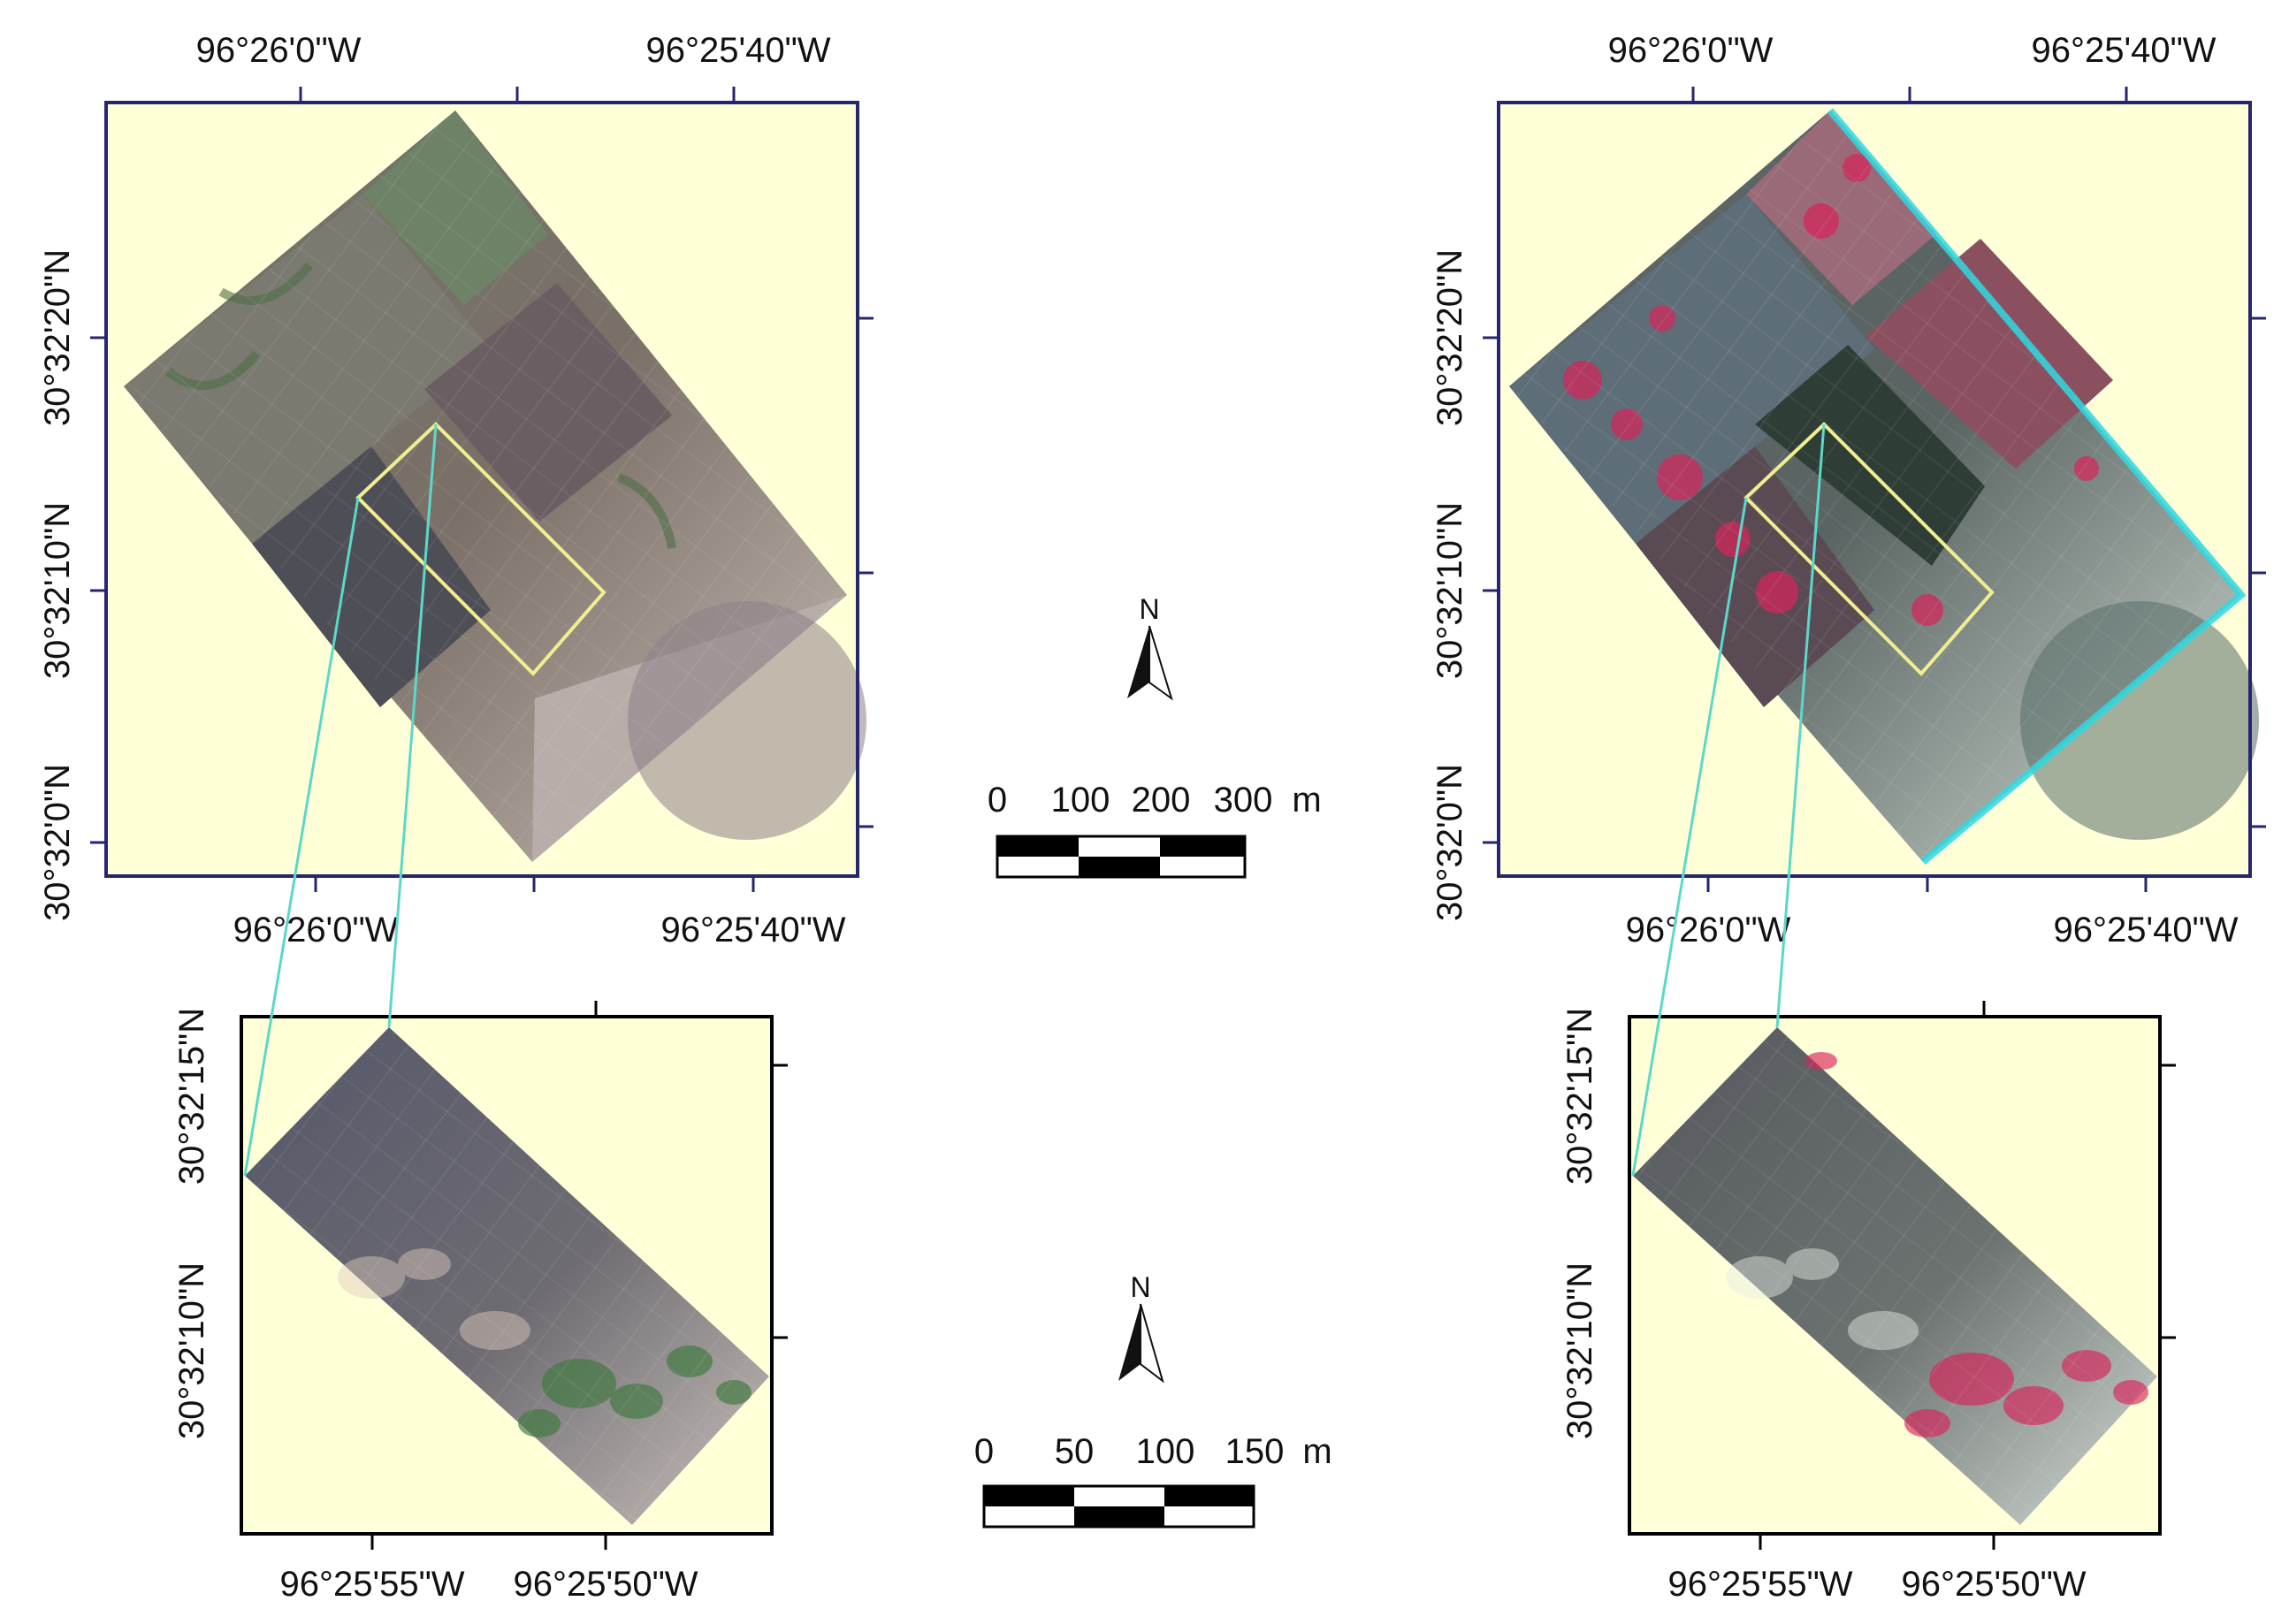 This screenshot has height=1624, width=2289. What do you see at coordinates (1243, 800) in the screenshot?
I see `scale-bar-label: 300` at bounding box center [1243, 800].